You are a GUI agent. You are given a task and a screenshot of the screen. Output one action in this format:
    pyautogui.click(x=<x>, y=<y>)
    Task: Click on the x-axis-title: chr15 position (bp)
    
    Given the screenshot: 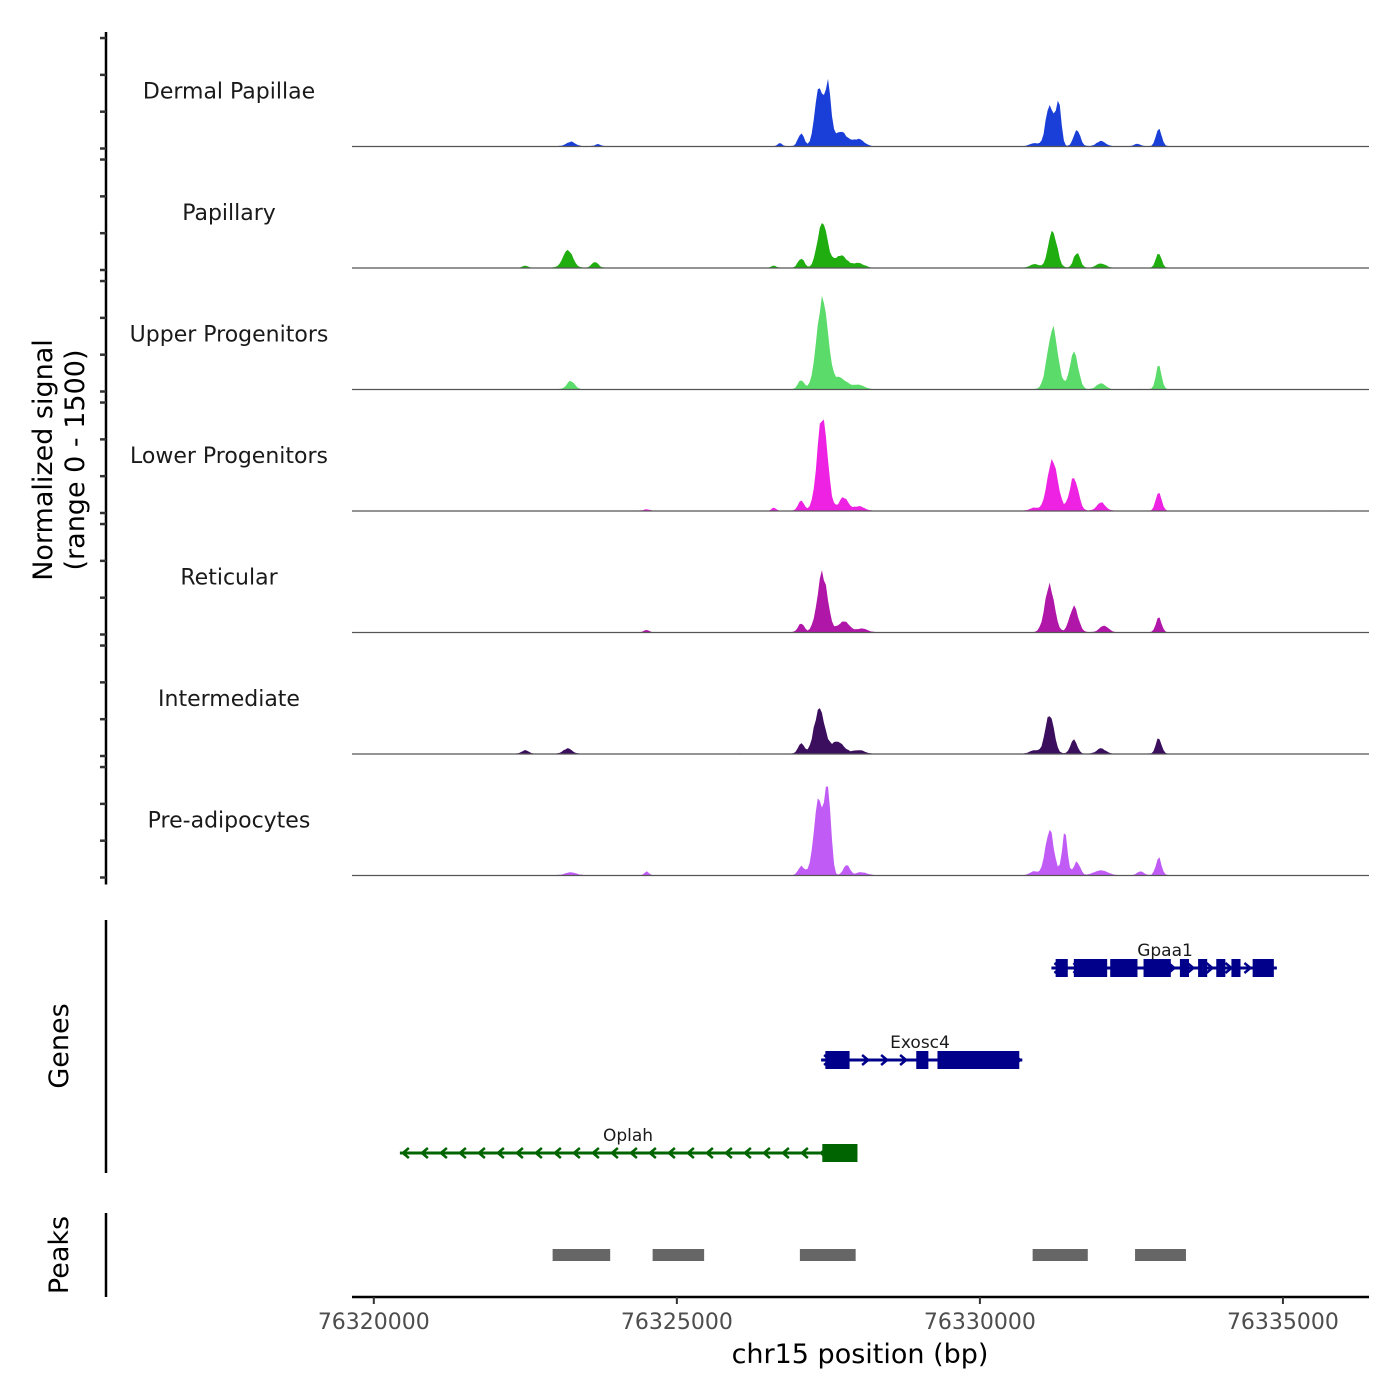 What is the action you would take?
    pyautogui.click(x=860, y=1354)
    